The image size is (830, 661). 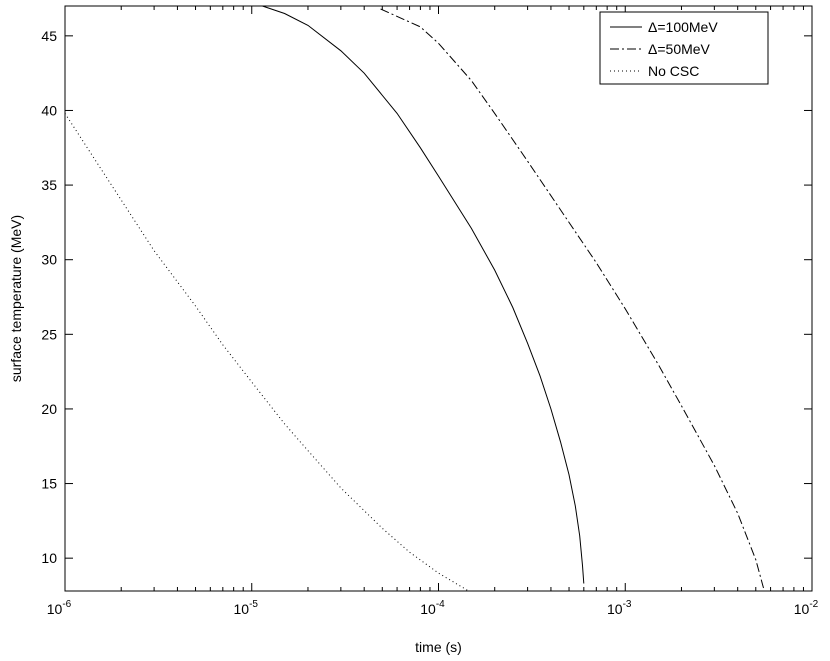 I want to click on y-axis-label: surface temperature (MeV), so click(x=16, y=298).